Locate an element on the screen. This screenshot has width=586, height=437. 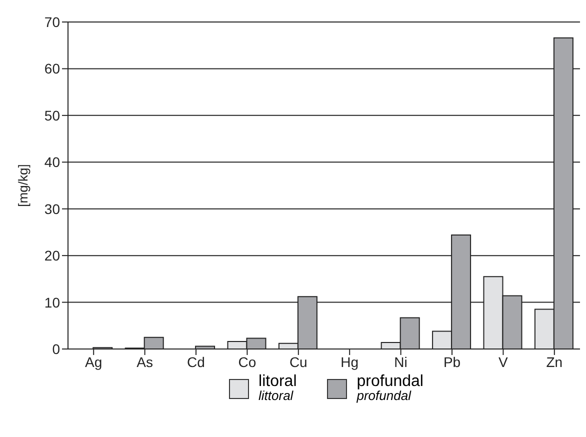
y-tick-label: 10 is located at coordinates (52, 302).